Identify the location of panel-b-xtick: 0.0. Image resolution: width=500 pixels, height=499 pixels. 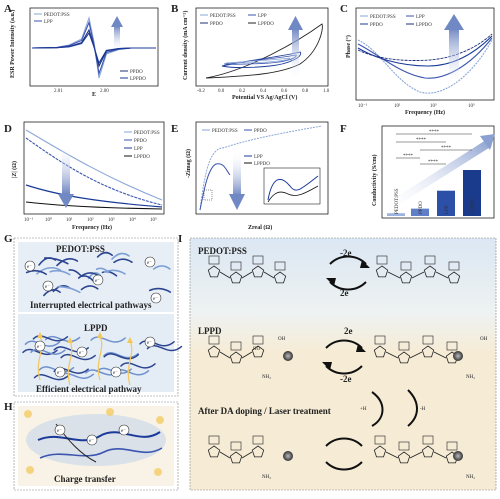
(221, 91).